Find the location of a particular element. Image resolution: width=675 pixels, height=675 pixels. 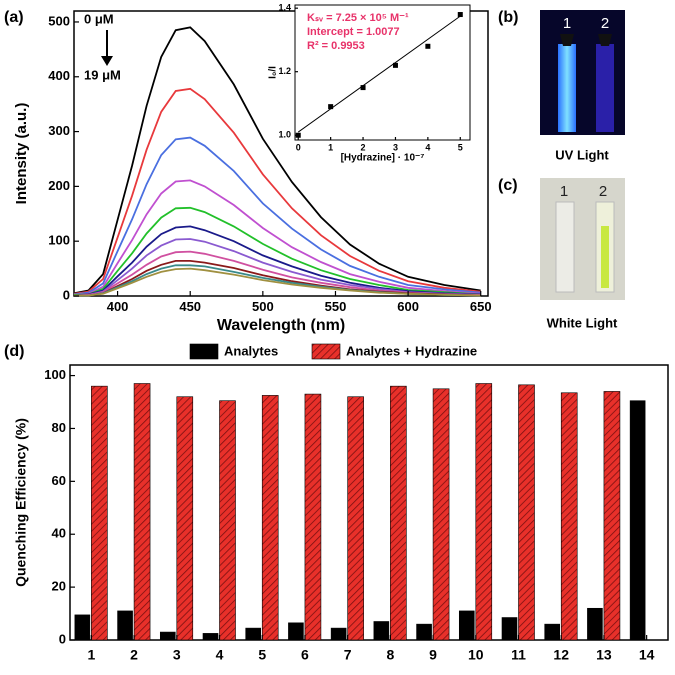

y-tick-label: 20 is located at coordinates (59, 586).